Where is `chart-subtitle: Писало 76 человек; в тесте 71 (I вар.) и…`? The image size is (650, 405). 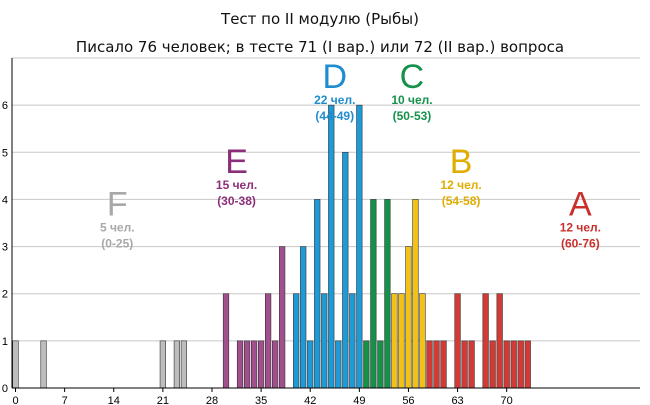 chart-subtitle: Писало 76 человек; в тесте 71 (I вар.) и… is located at coordinates (320, 47).